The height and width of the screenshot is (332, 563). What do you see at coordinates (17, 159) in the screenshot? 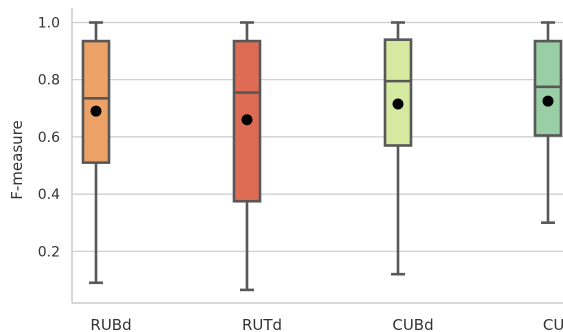
I see `y-axis-title: F-measure` at bounding box center [17, 159].